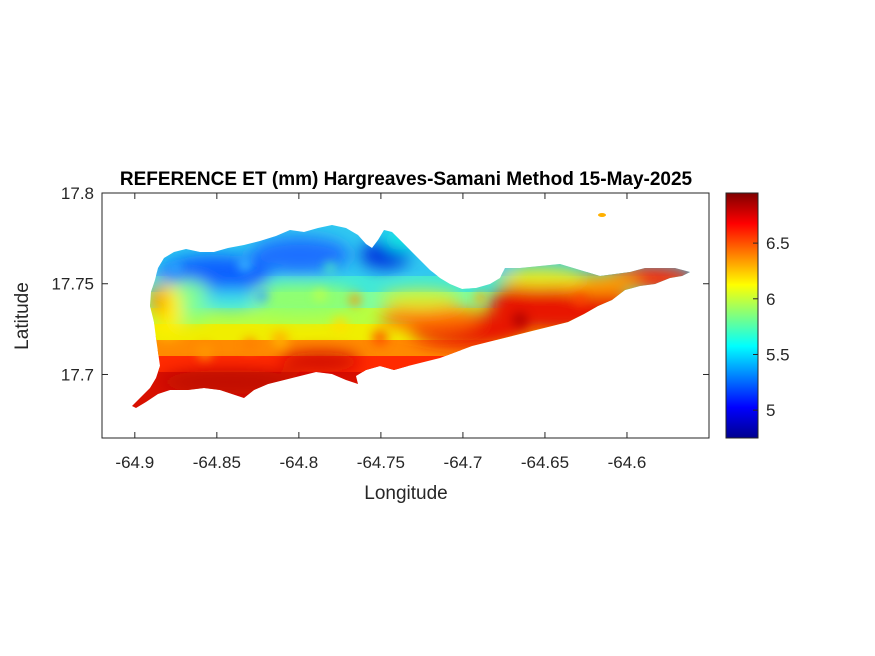 This screenshot has height=656, width=875. What do you see at coordinates (545, 462) in the screenshot?
I see `x-tick-label: -64.65` at bounding box center [545, 462].